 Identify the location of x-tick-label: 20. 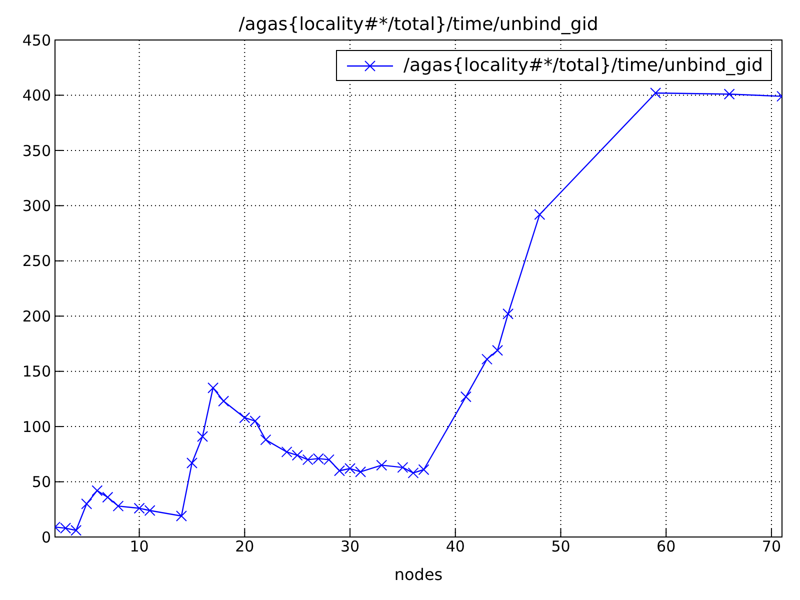
(244, 547).